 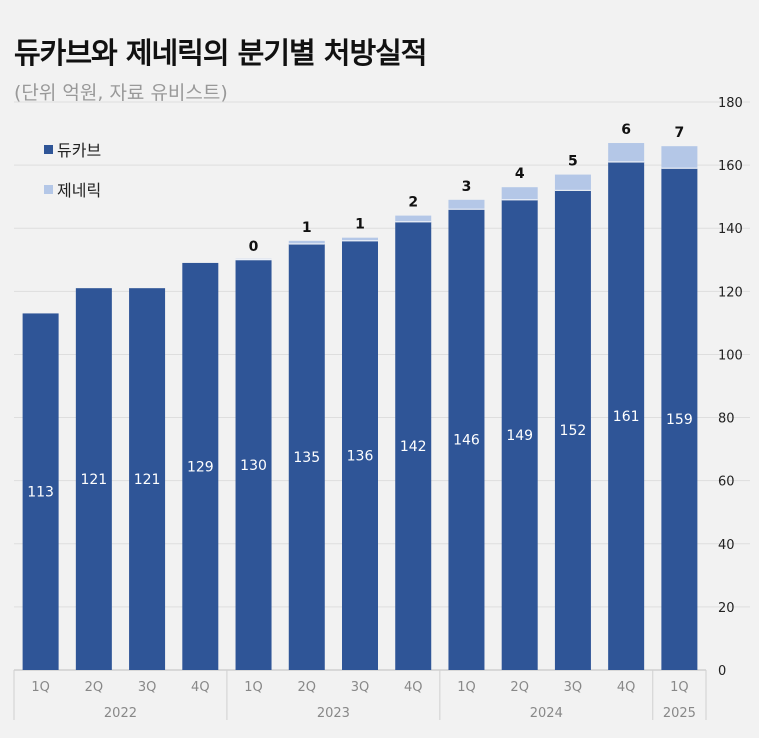 I want to click on generic-data-label: 2, so click(x=413, y=203).